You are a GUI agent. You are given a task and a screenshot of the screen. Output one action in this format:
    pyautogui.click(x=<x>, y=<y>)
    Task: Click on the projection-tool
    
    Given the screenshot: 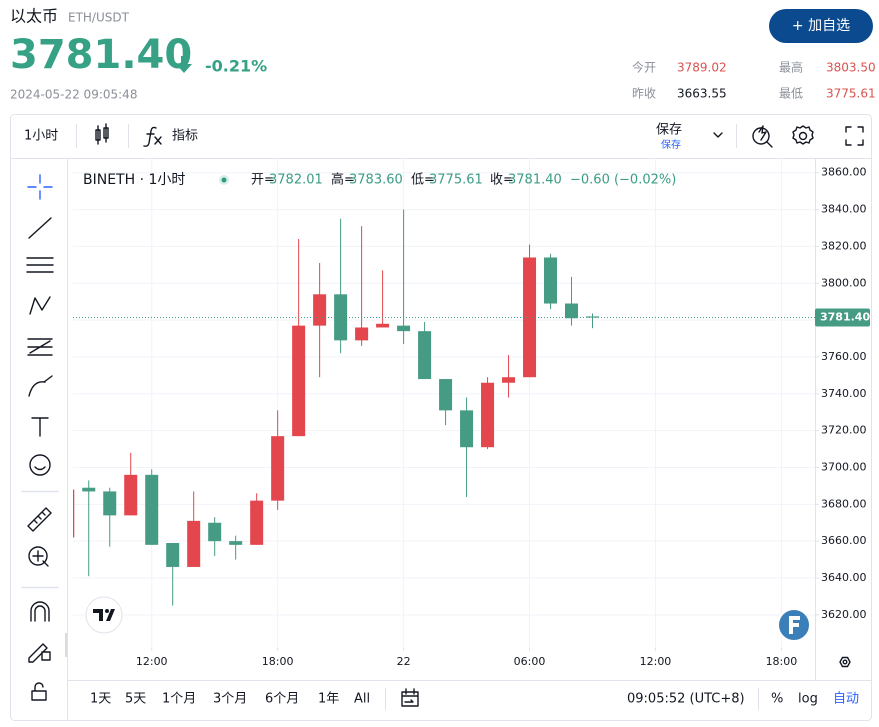 What is the action you would take?
    pyautogui.click(x=40, y=347)
    